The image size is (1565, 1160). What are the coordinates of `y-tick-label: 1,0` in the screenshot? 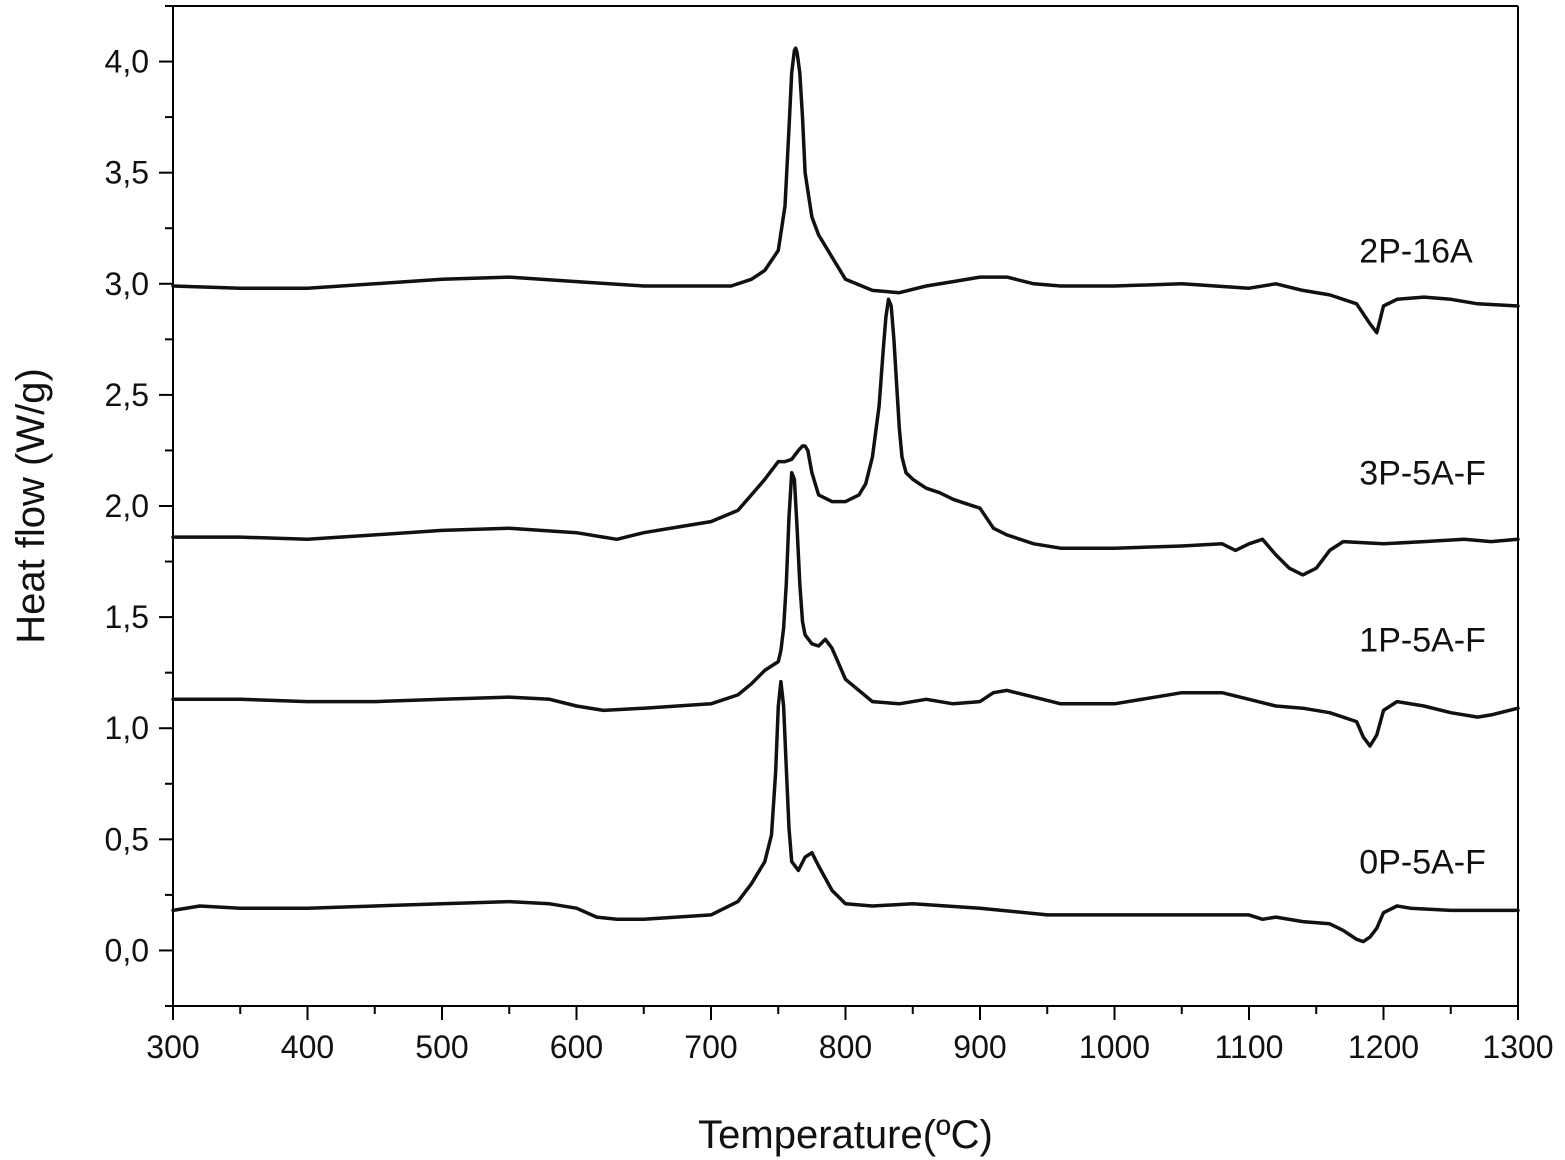 It's located at (127, 728).